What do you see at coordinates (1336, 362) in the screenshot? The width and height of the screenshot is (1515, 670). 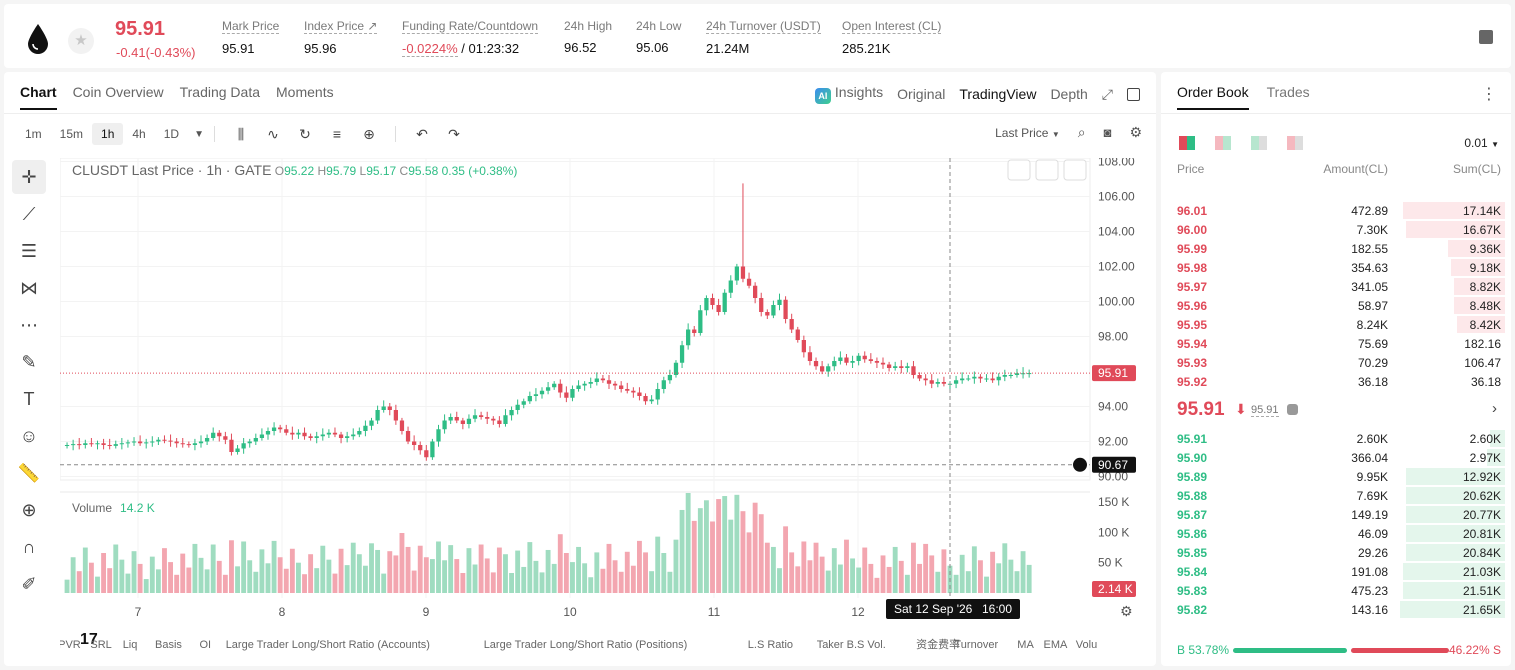 I see `ask-row: 95.93 70.29 106.47` at bounding box center [1336, 362].